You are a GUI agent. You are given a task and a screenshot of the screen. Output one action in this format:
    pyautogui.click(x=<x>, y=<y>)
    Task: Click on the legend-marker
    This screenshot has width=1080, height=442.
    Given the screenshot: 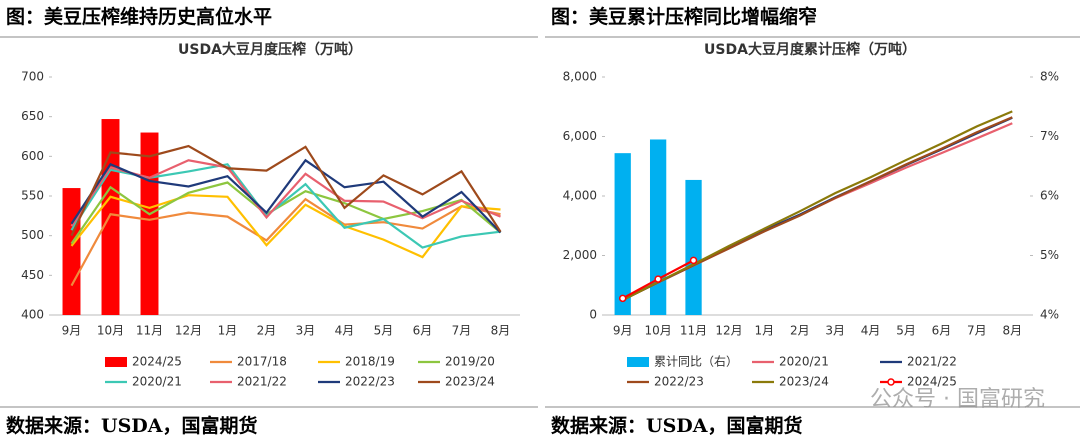 What is the action you would take?
    pyautogui.click(x=891, y=382)
    